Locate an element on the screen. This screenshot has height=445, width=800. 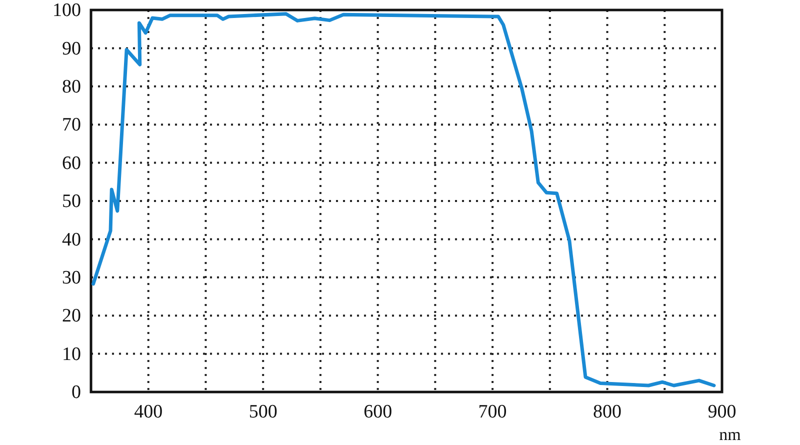
y-tick-label: 90 is located at coordinates (71, 49).